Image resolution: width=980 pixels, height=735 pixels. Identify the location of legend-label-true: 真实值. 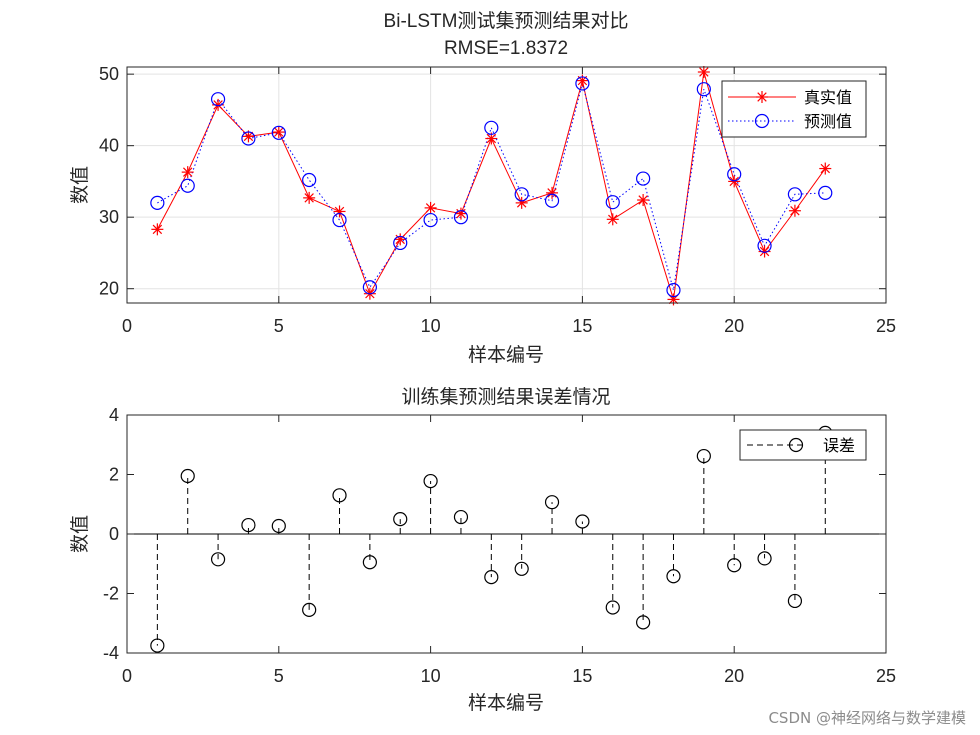
(828, 97).